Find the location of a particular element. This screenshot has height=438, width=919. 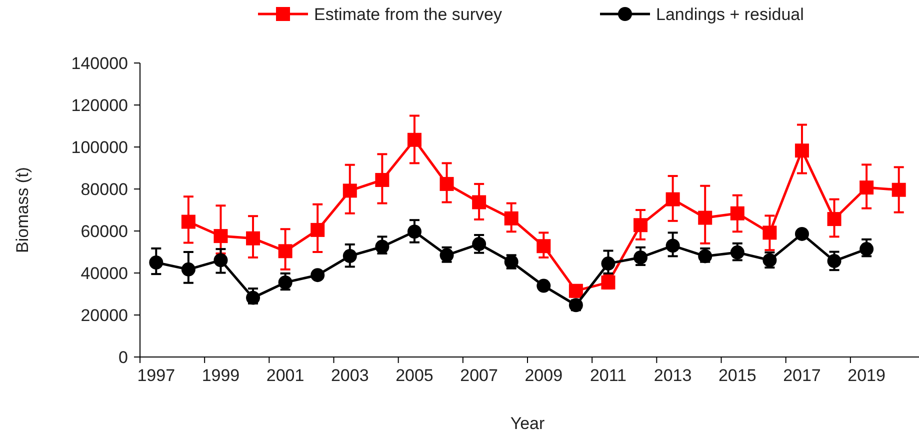

y-tick-label: 40000 is located at coordinates (104, 273).